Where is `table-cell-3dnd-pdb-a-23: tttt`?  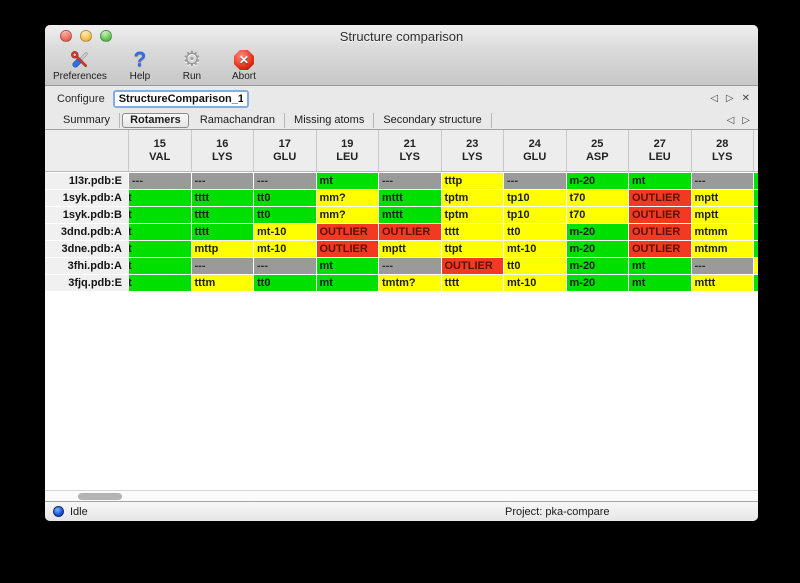
table-cell-3dnd-pdb-a-23: tttt is located at coordinates (472, 232).